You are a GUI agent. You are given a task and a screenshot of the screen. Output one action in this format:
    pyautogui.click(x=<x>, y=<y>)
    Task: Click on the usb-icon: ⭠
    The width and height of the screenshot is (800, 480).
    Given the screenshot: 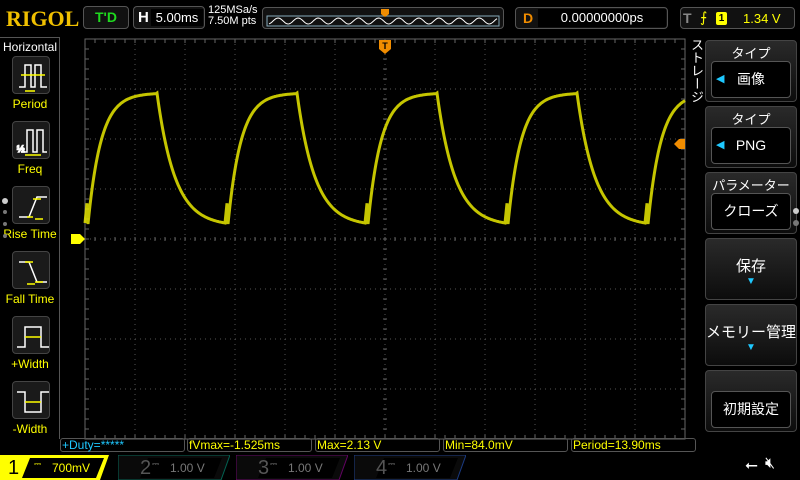 What is the action you would take?
    pyautogui.click(x=751, y=465)
    